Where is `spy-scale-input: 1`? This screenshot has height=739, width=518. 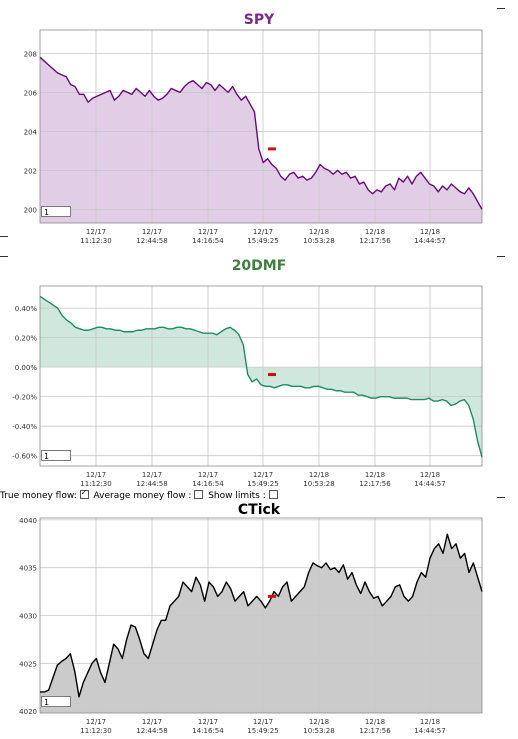 spy-scale-input: 1 is located at coordinates (56, 211).